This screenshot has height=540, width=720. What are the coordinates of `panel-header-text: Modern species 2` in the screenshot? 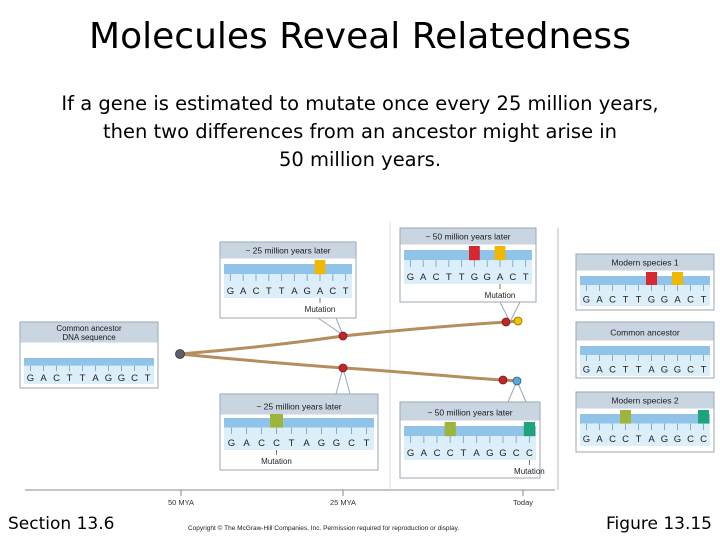 It's located at (644, 401).